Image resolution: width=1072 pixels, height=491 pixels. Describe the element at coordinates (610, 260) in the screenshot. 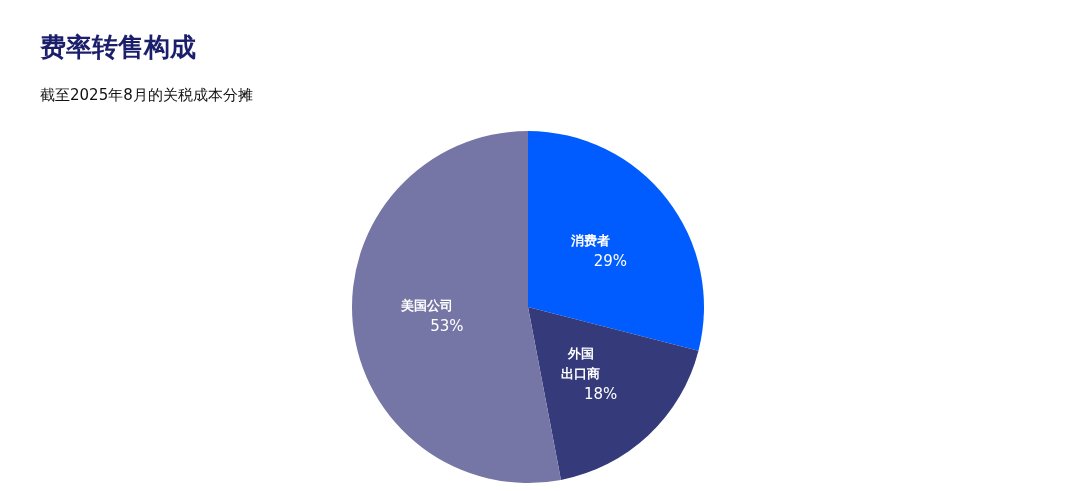

I see `data-label: 29%` at that location.